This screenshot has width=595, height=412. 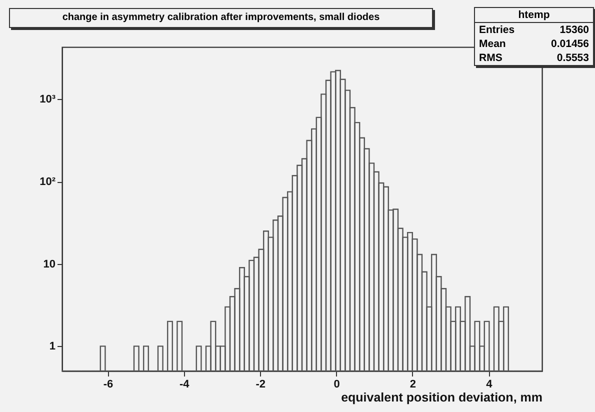 What do you see at coordinates (337, 384) in the screenshot?
I see `x-tick-label: 0` at bounding box center [337, 384].